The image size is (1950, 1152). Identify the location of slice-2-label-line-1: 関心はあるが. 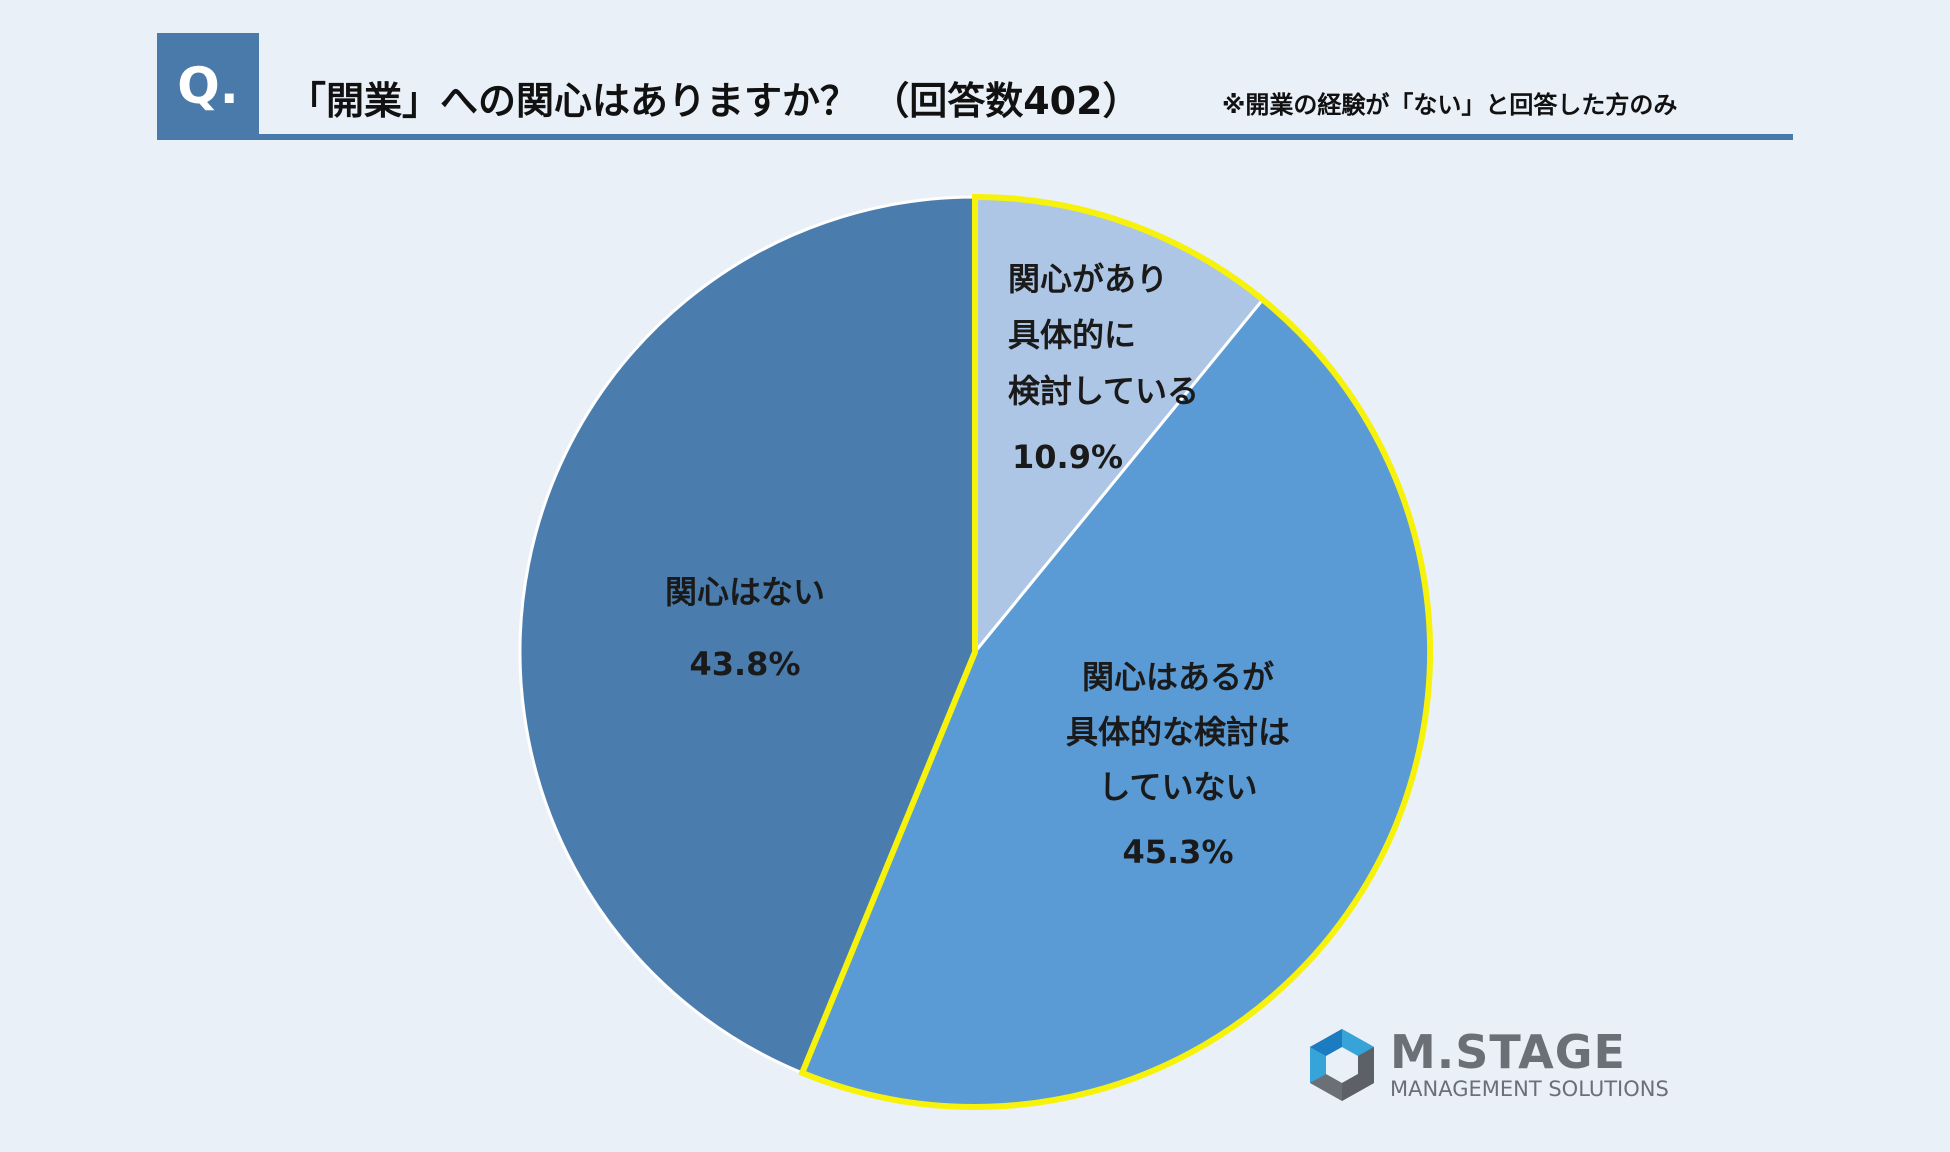
(1178, 677).